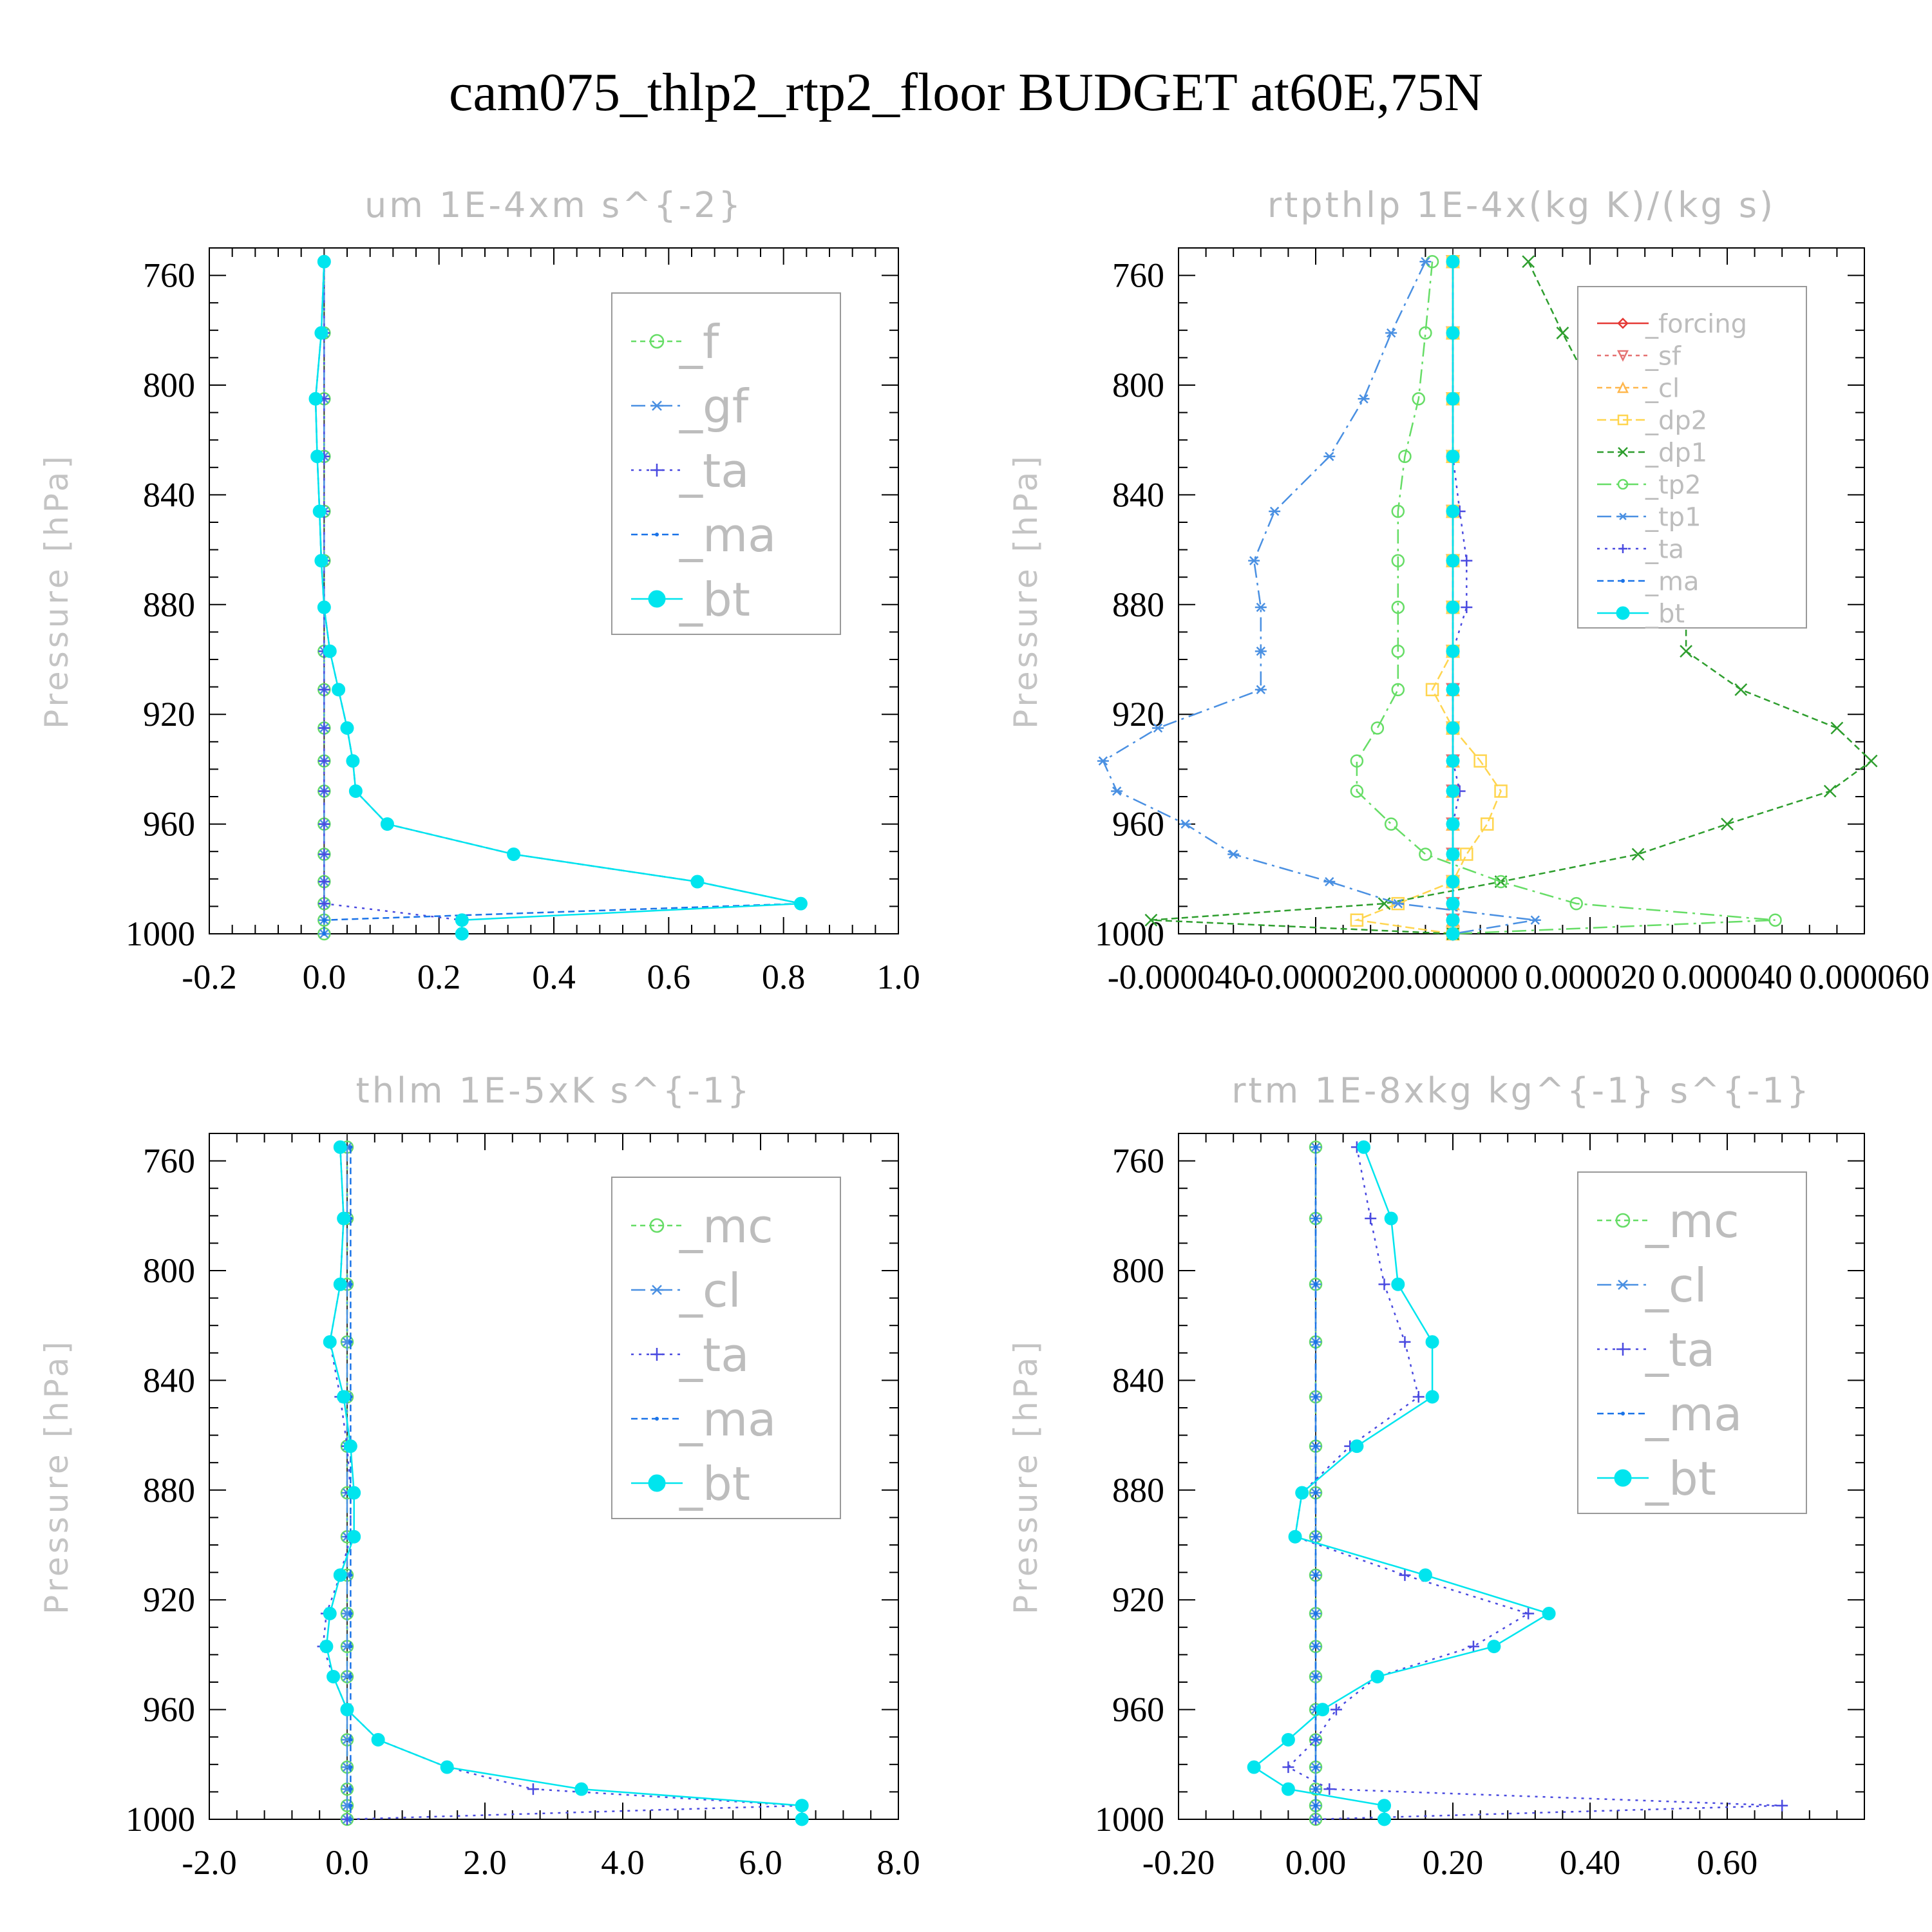 This screenshot has height=1932, width=1932. Describe the element at coordinates (760, 1863) in the screenshot. I see `x-tick-label: 6.0` at that location.